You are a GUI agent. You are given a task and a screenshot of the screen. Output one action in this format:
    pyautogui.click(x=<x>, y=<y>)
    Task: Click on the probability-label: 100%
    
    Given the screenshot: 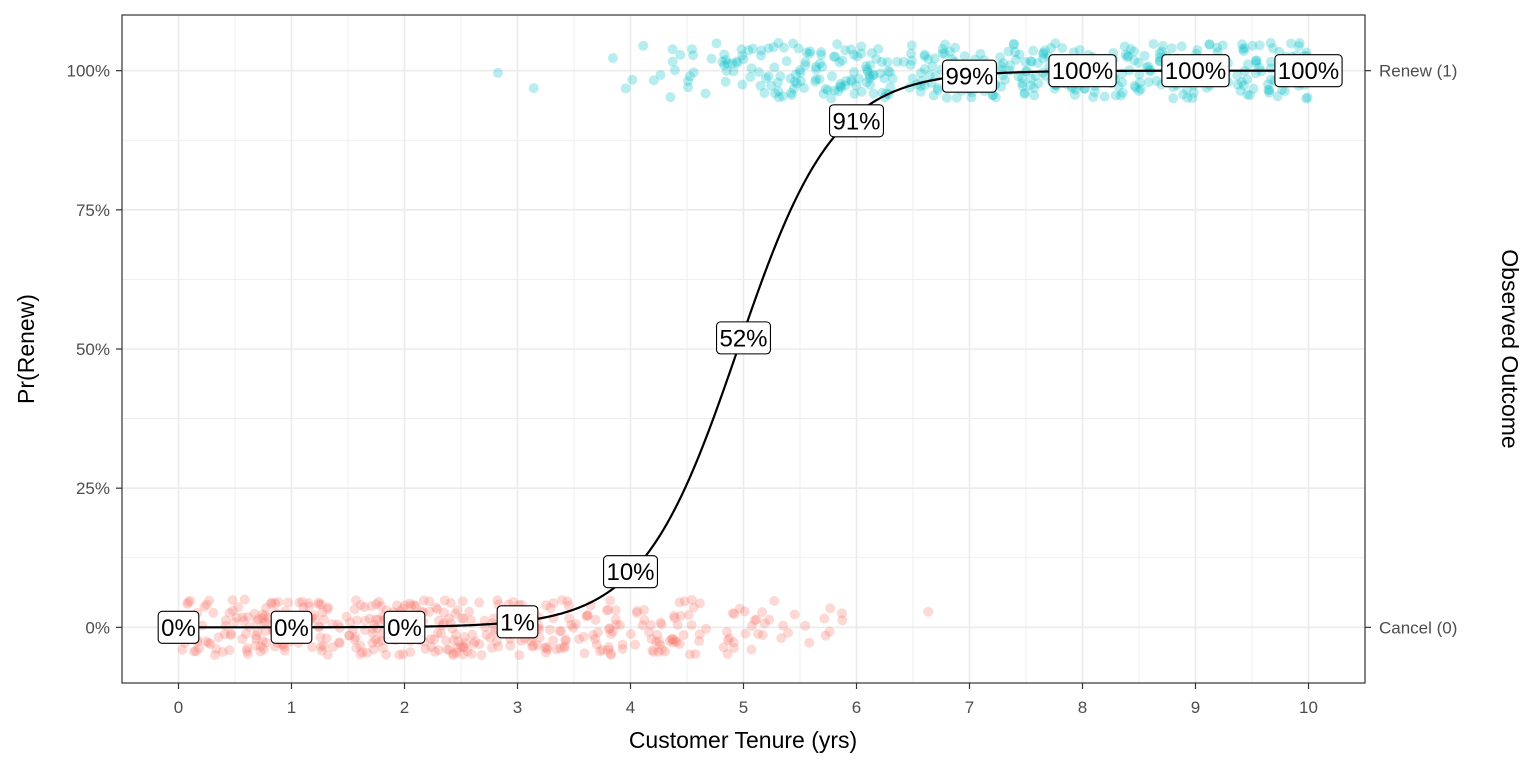 What is the action you would take?
    pyautogui.click(x=1082, y=71)
    